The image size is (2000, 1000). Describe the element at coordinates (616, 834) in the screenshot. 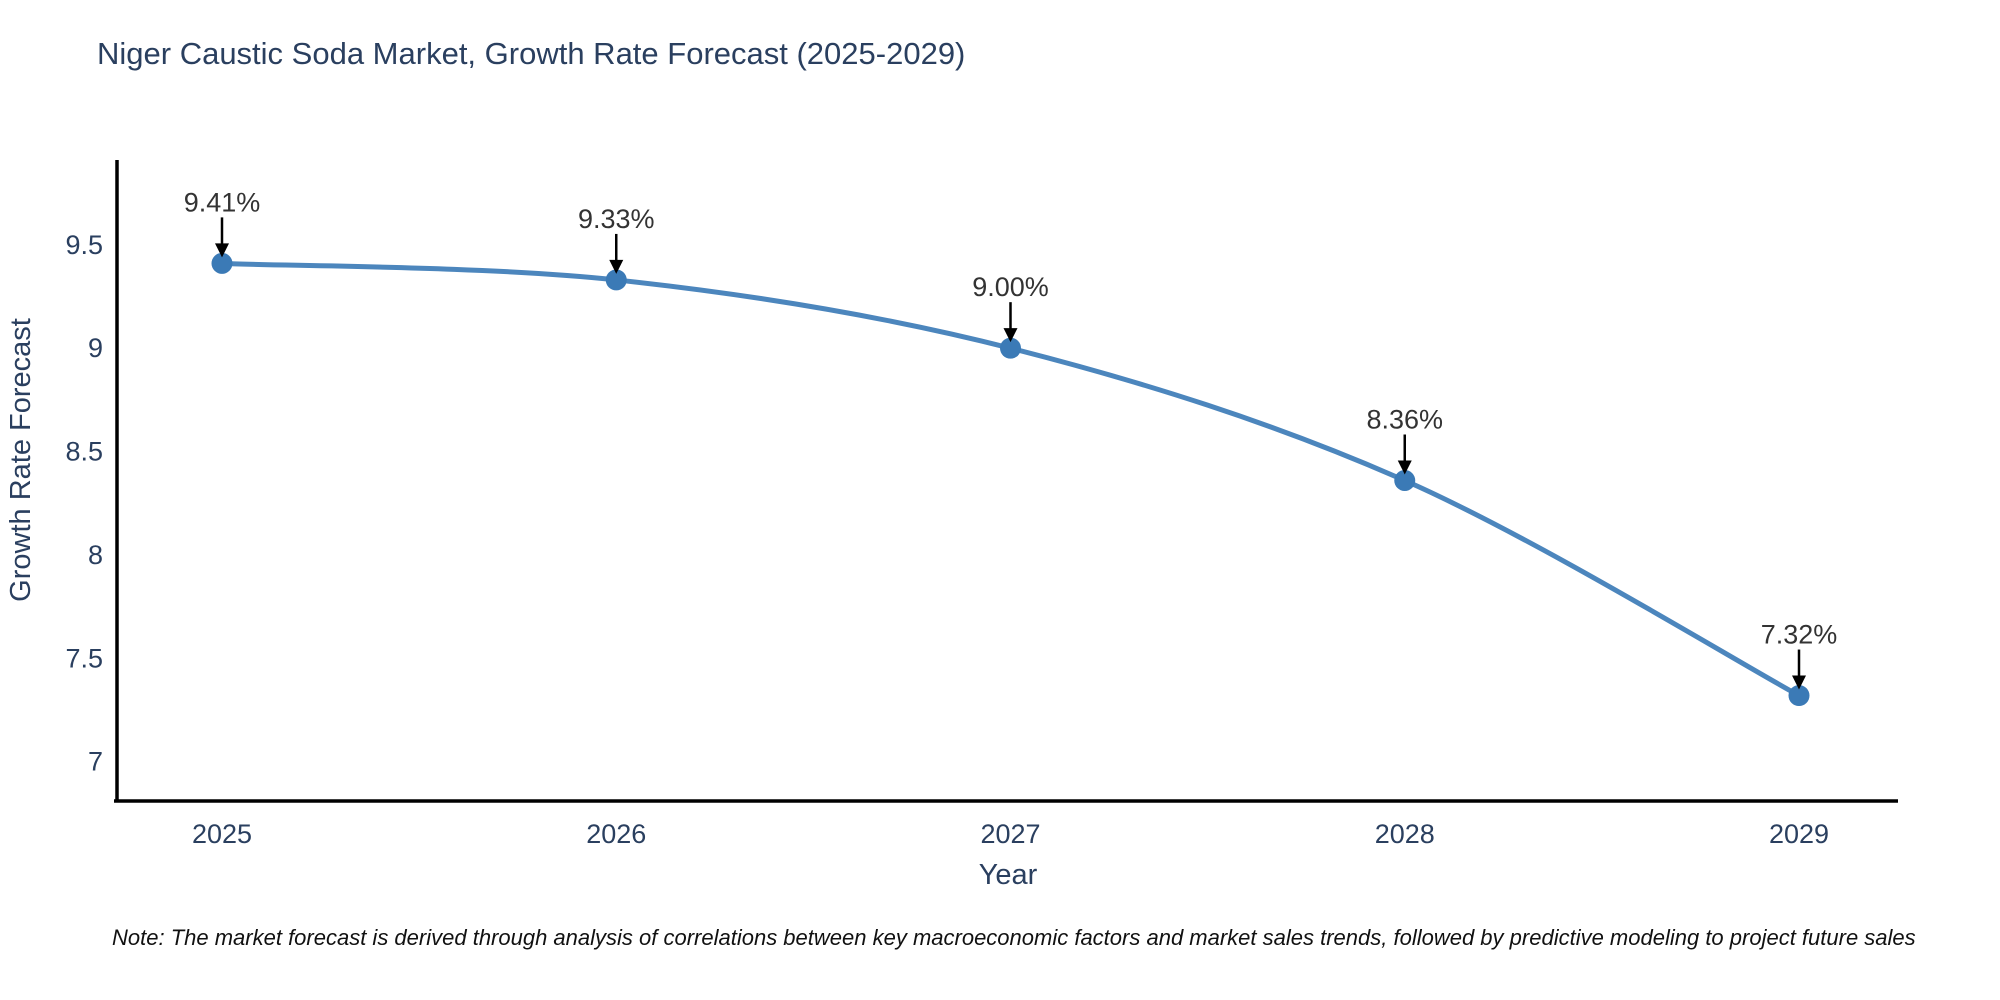

I see `x-tick-label: 2026` at that location.